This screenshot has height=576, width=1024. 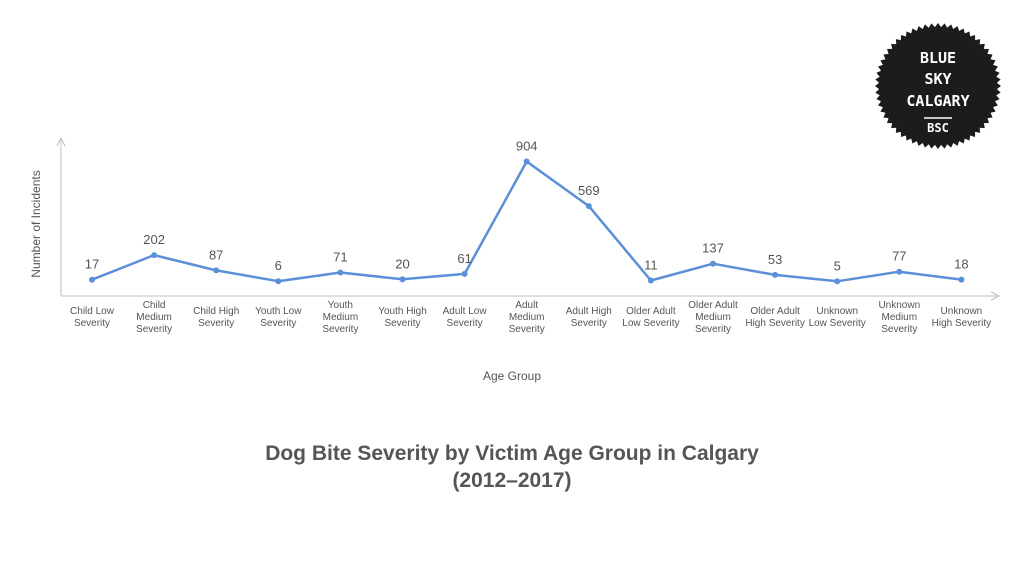 I want to click on logo-badge-shape, so click(x=938, y=86).